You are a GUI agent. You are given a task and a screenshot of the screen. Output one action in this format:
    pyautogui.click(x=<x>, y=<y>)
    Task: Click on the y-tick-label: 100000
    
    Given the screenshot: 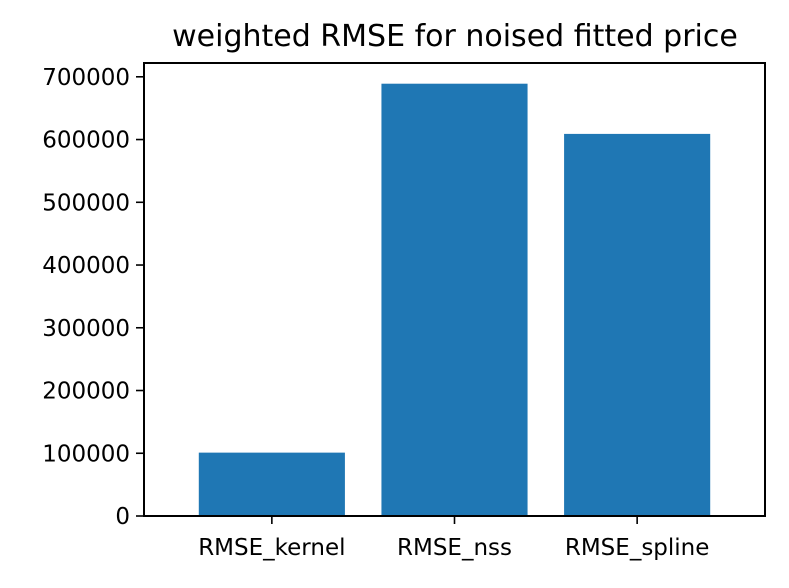 What is the action you would take?
    pyautogui.click(x=86, y=454)
    